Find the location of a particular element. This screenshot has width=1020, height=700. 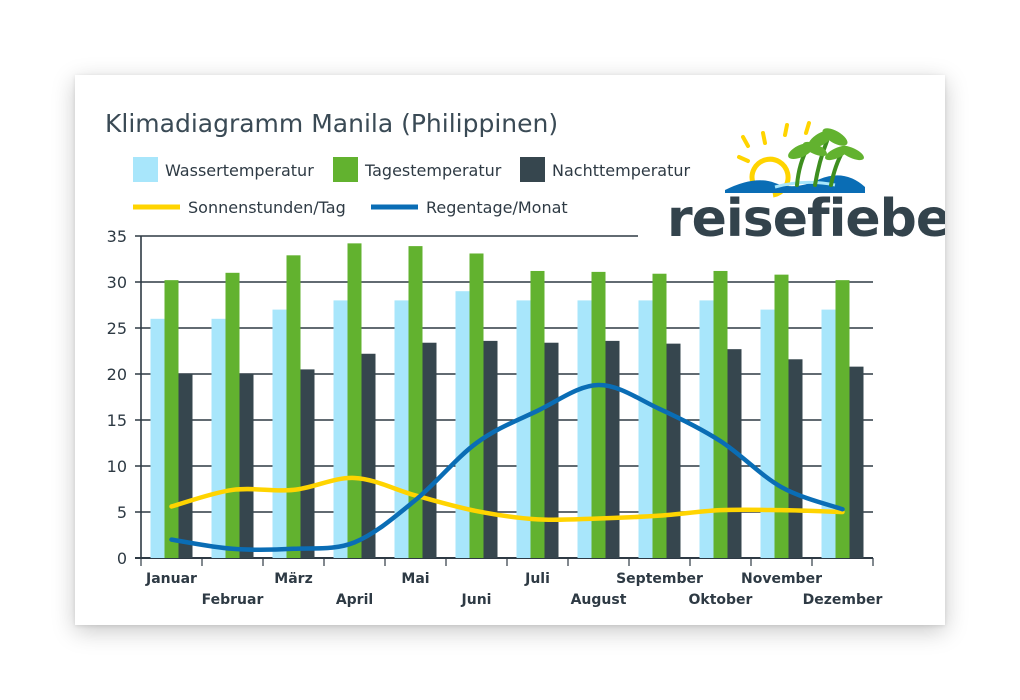

legend-swatch-nachttemperatur is located at coordinates (532, 169).